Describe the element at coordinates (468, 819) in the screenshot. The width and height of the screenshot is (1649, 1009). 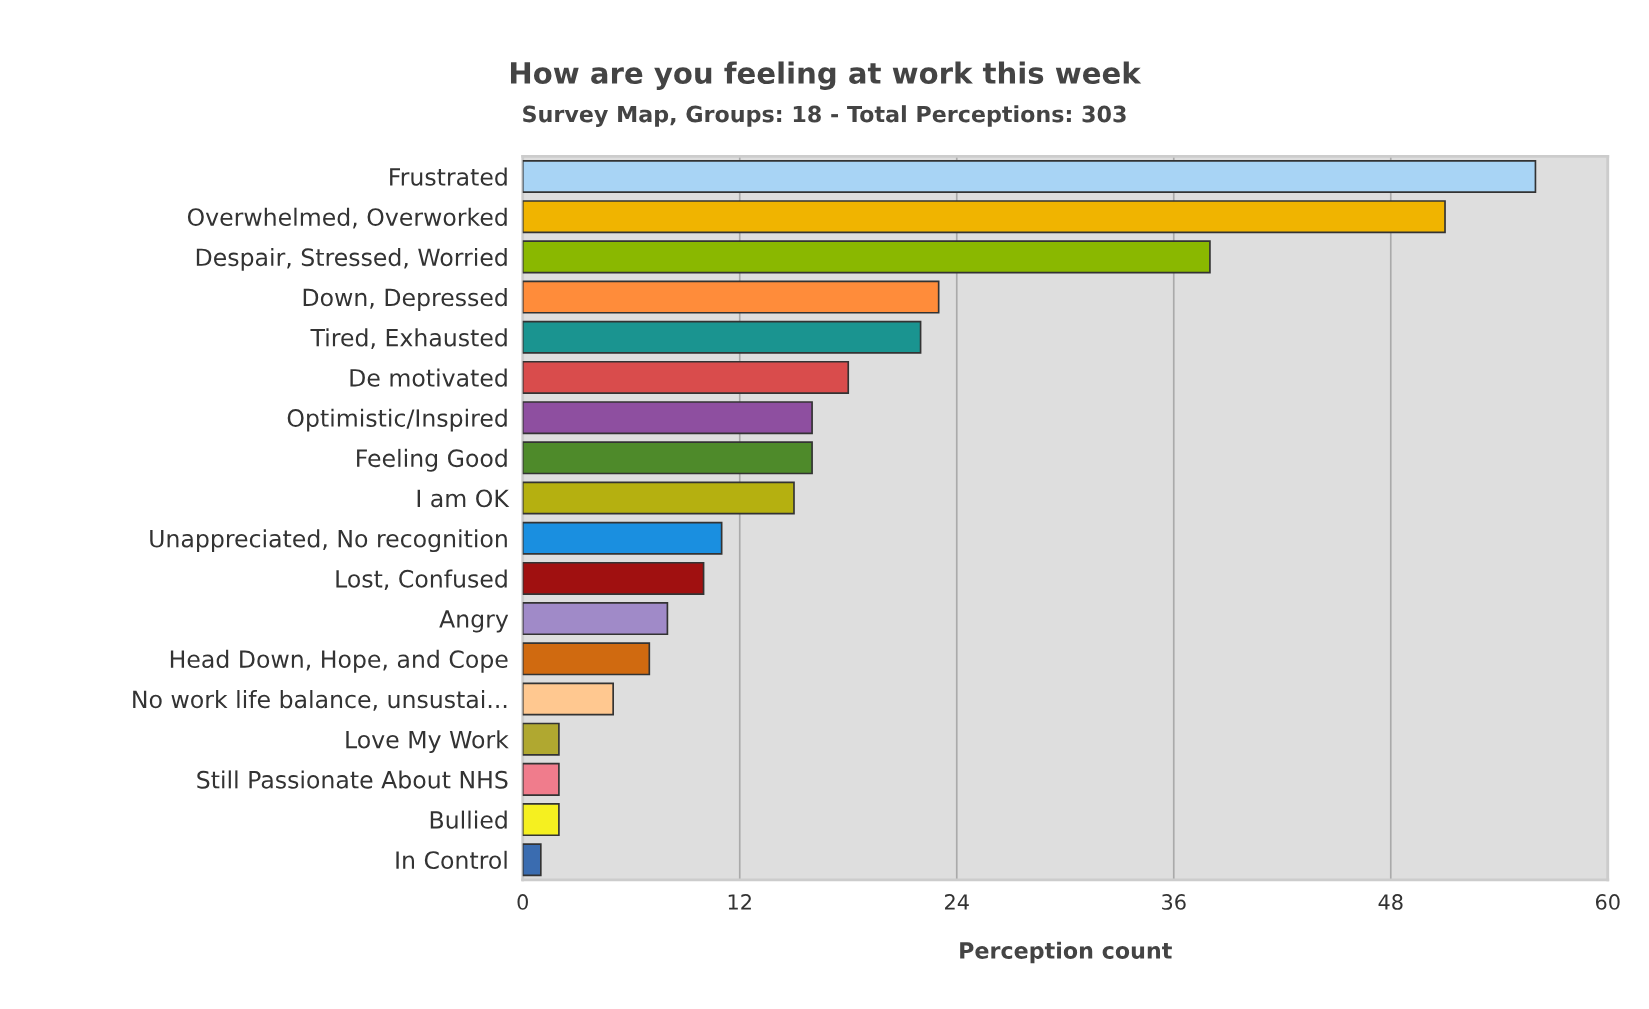
I see `y-tick-label: Bullied` at that location.